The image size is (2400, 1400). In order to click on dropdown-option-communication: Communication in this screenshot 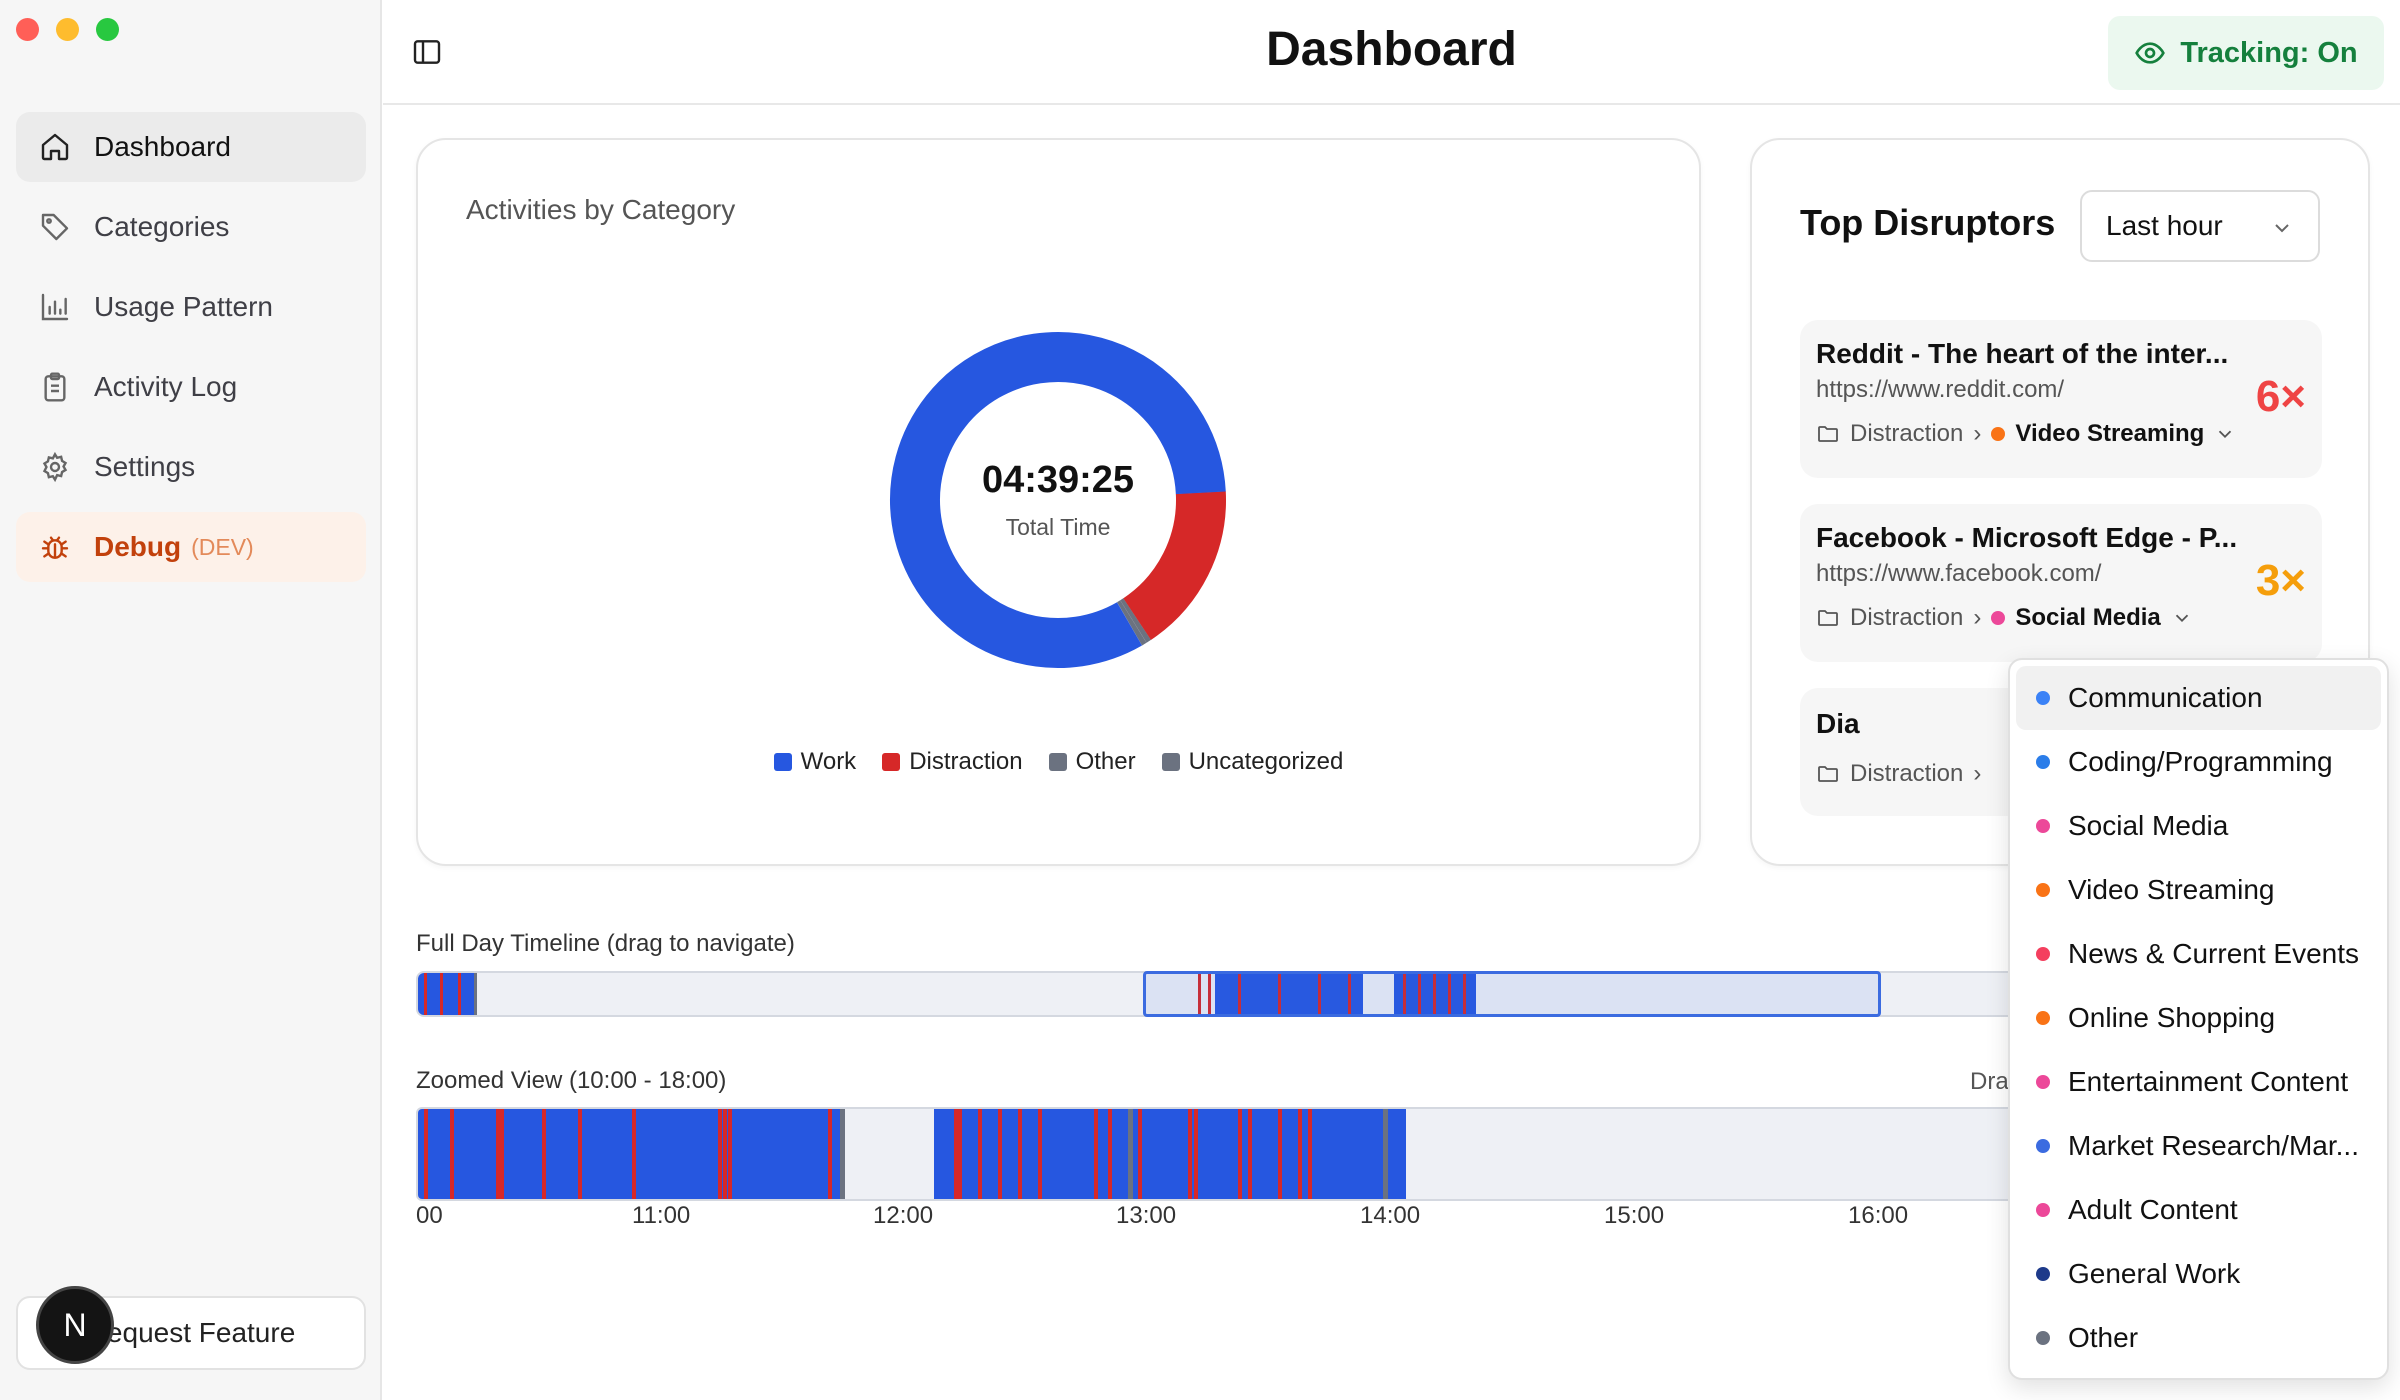, I will do `click(2198, 698)`.